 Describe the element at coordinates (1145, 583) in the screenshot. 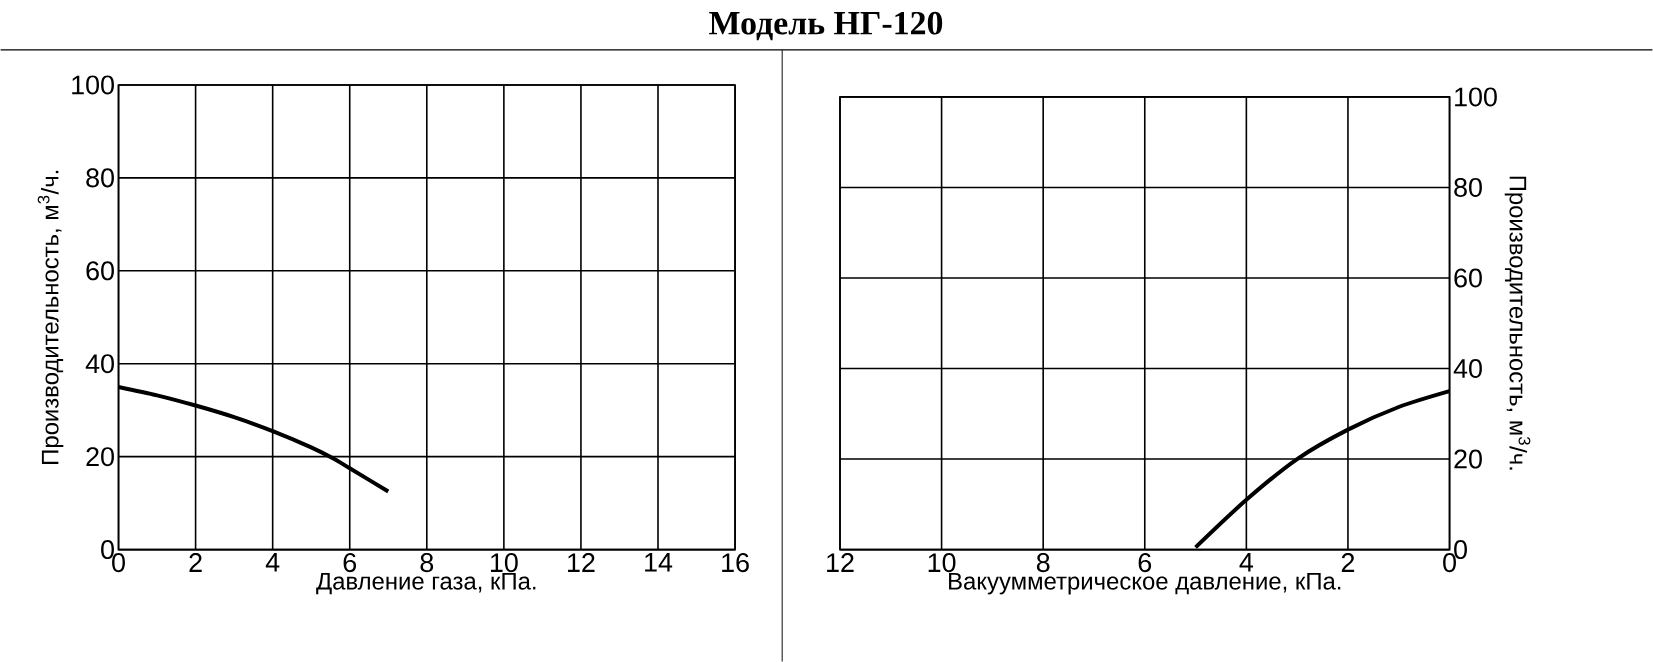

I see `x-axis-title: Вакуумметрическое давление, кПа.` at that location.